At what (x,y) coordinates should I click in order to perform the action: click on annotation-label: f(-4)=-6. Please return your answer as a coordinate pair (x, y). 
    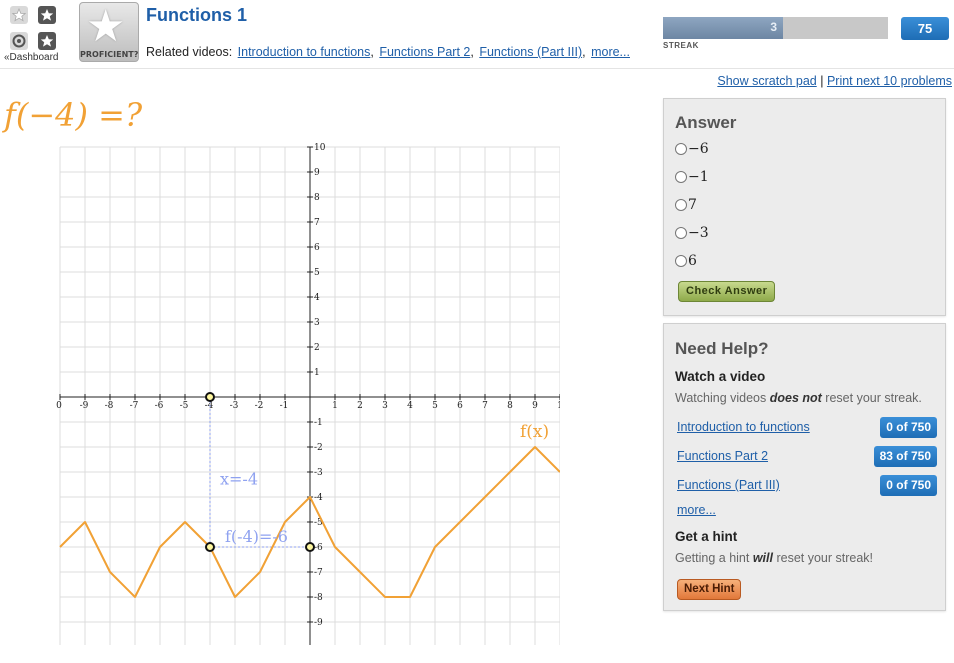
    Looking at the image, I should click on (256, 536).